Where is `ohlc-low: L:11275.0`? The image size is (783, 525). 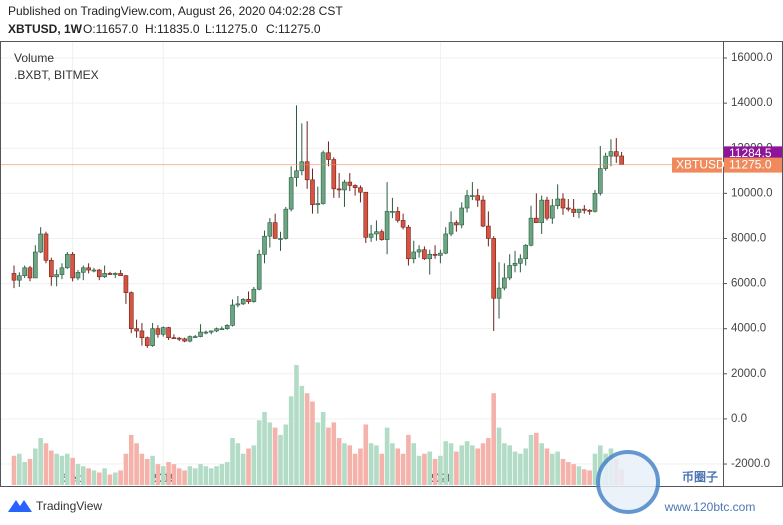
ohlc-low: L:11275.0 is located at coordinates (231, 29).